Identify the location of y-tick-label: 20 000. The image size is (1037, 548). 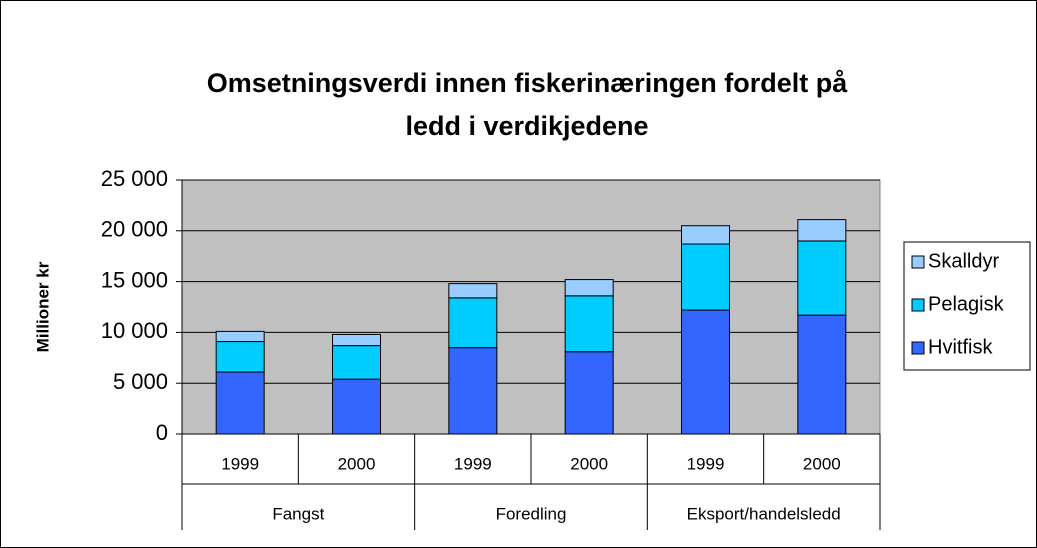
(134, 229).